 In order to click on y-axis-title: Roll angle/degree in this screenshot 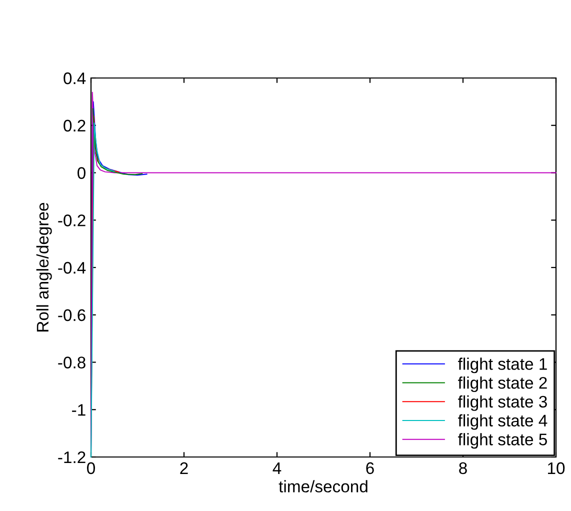, I will do `click(44, 267)`.